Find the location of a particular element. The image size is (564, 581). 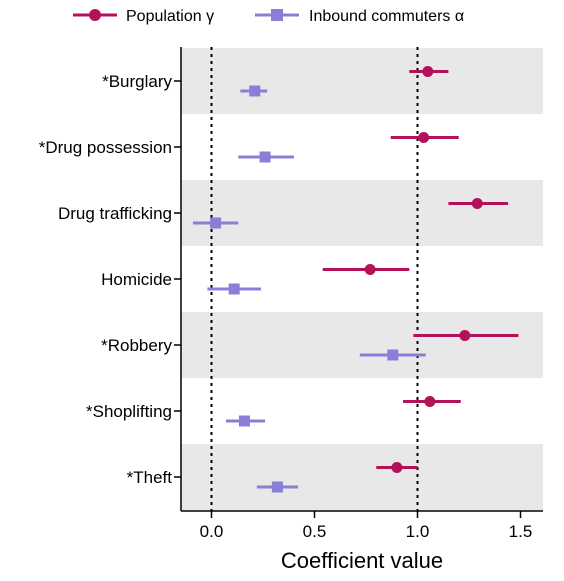

legend-label: Population γ is located at coordinates (170, 16).